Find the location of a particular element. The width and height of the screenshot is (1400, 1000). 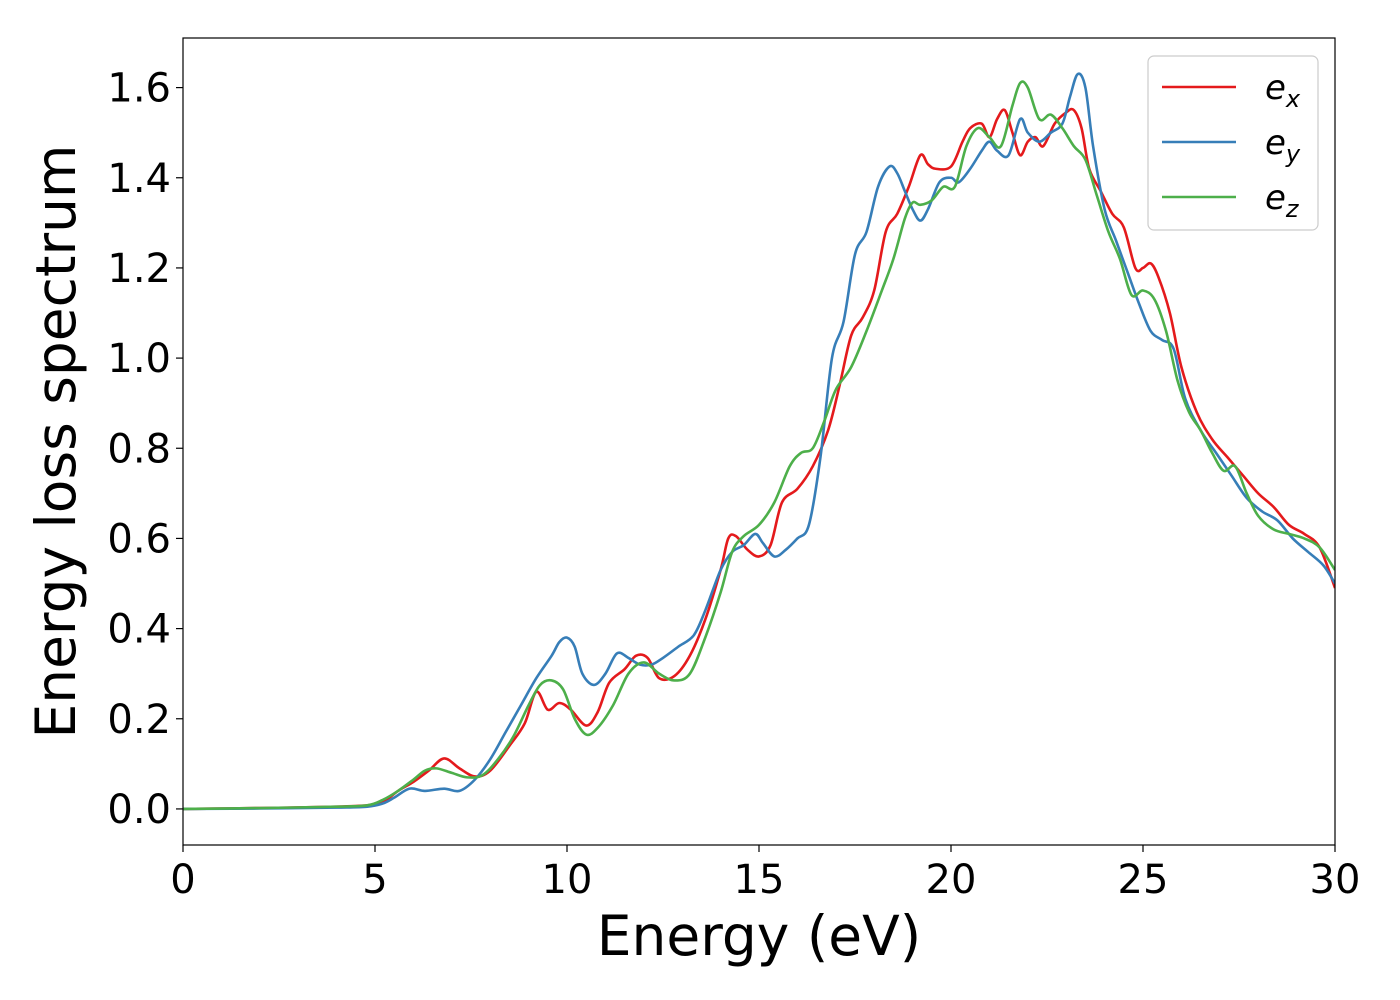

legend-label-y: ey is located at coordinates (1283, 145).